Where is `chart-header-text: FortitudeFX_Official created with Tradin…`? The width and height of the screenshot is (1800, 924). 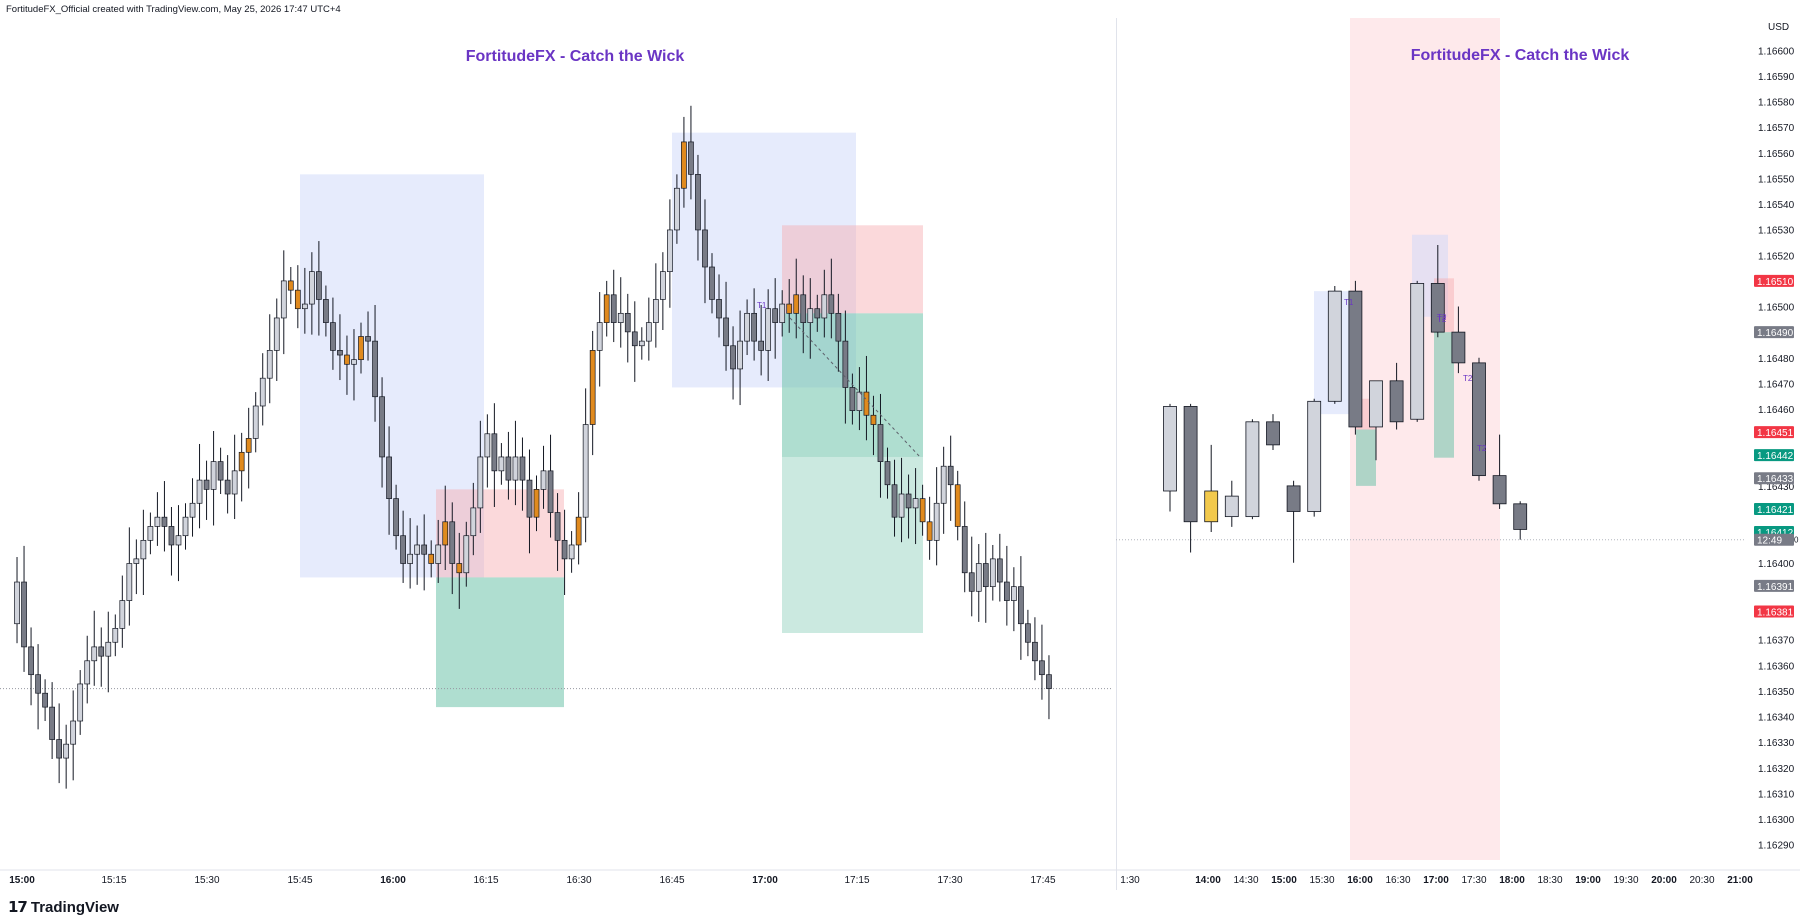
chart-header-text: FortitudeFX_Official created with Tradin… is located at coordinates (173, 9).